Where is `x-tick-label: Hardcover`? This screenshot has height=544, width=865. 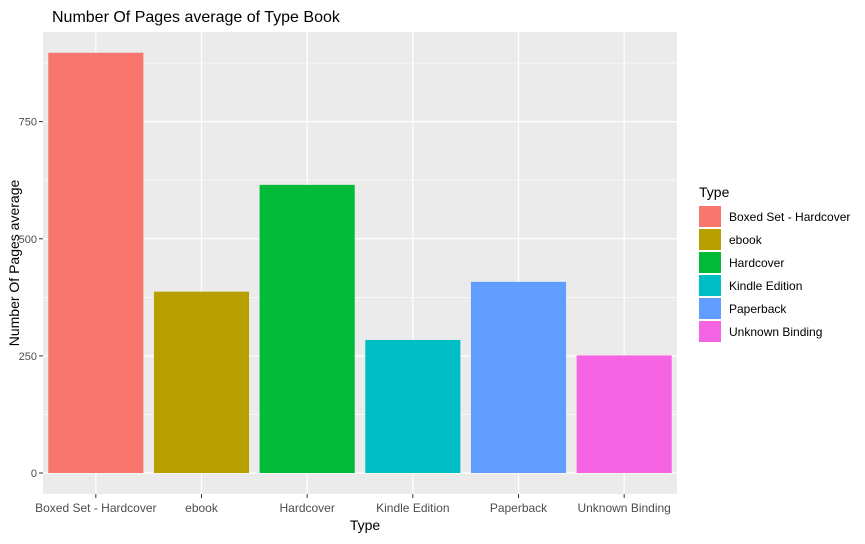
x-tick-label: Hardcover is located at coordinates (306, 508).